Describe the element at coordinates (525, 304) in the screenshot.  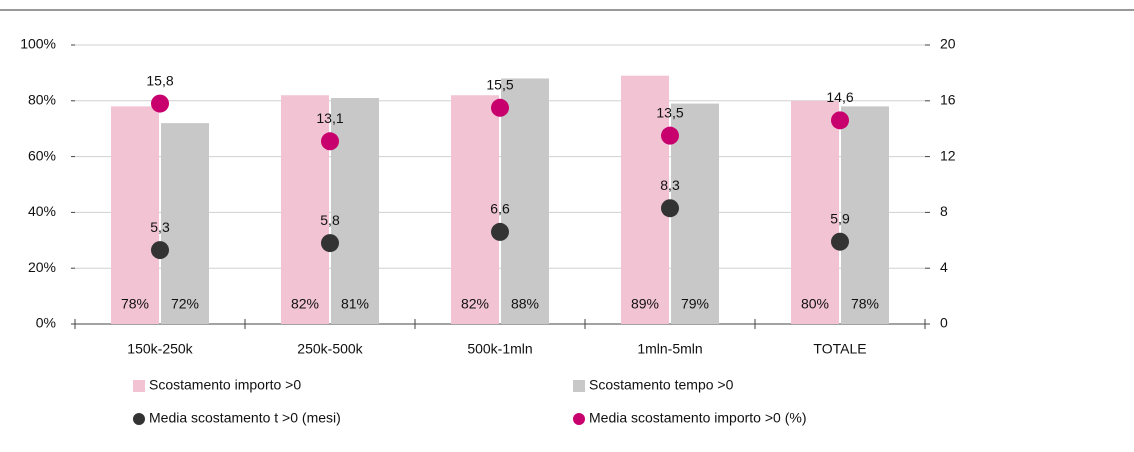
I see `bar-label: 88%` at that location.